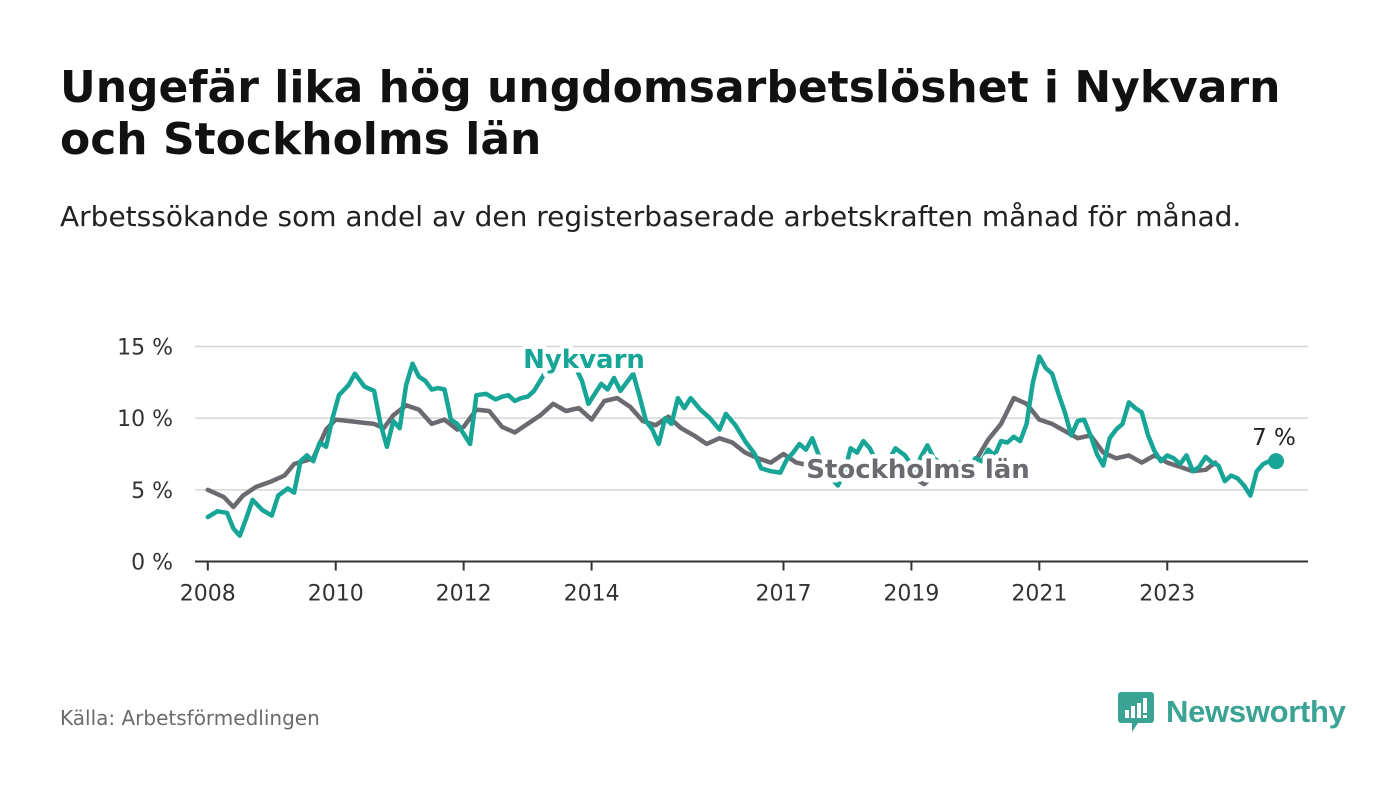 The image size is (1400, 794). Describe the element at coordinates (687, 584) in the screenshot. I see `x-axis-ticks: 2008 2010 2012 2014 2017 2019 2021 2023` at that location.